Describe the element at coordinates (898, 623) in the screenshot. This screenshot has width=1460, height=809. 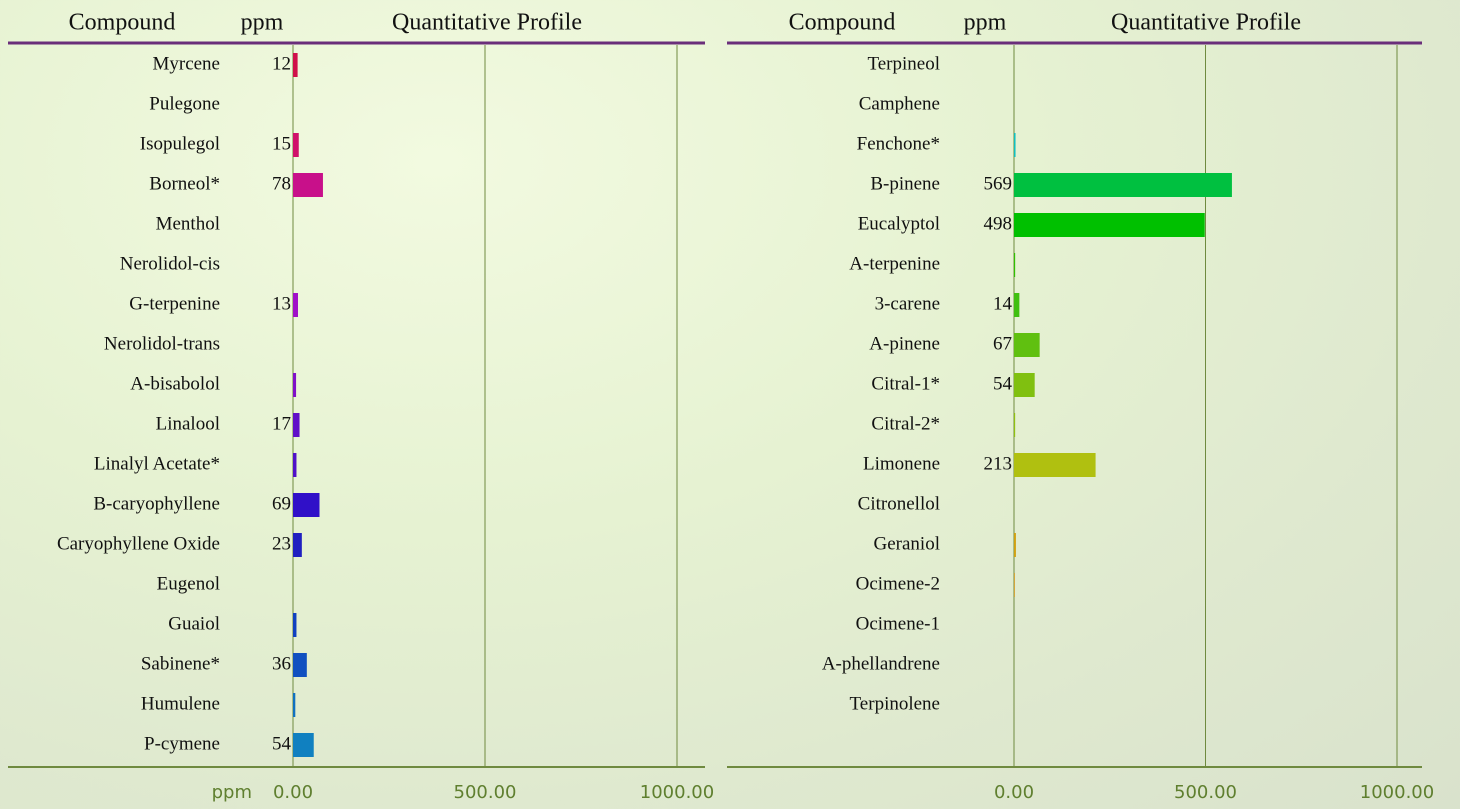
I see `category-label: Ocimene-1` at that location.